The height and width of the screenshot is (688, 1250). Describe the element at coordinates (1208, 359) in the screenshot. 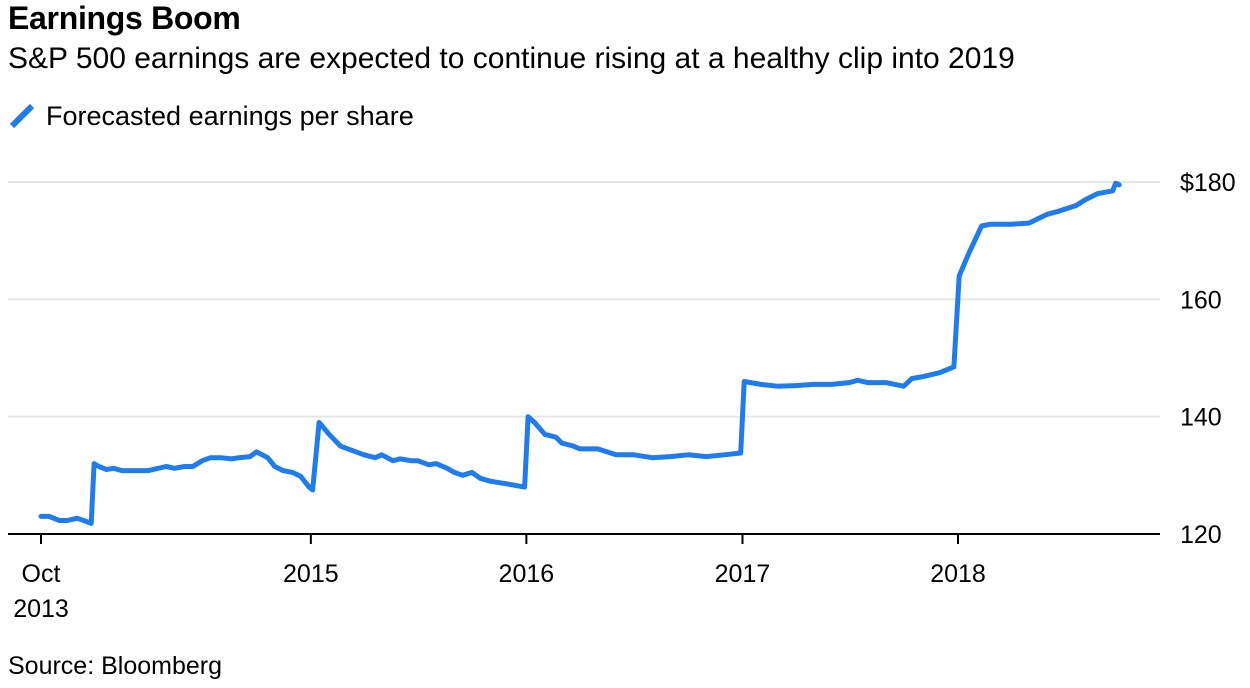

I see `y-axis: 120 140 160 $180` at that location.